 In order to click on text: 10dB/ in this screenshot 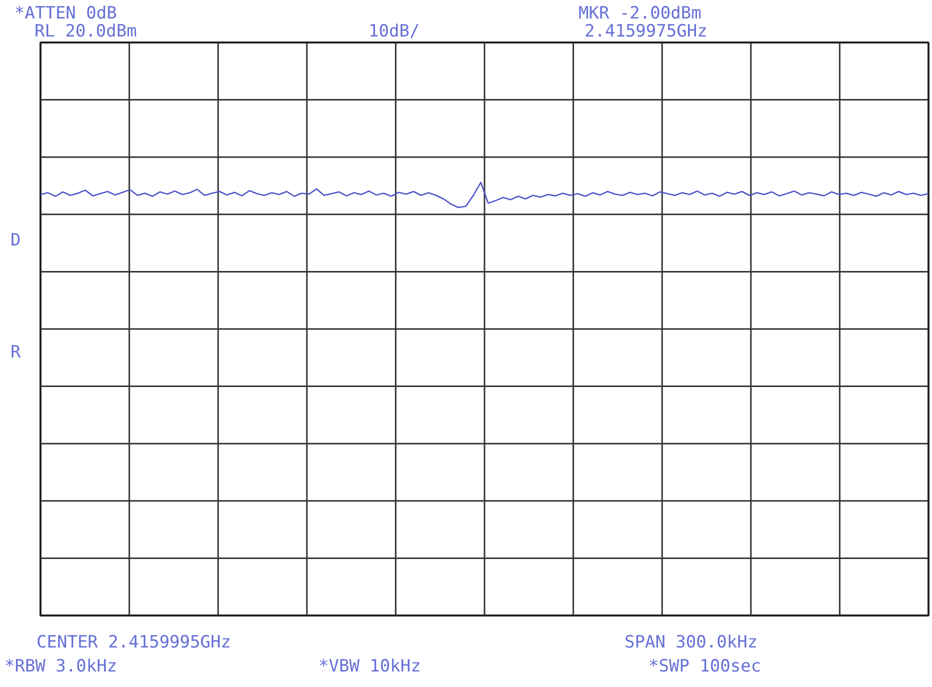, I will do `click(394, 32)`.